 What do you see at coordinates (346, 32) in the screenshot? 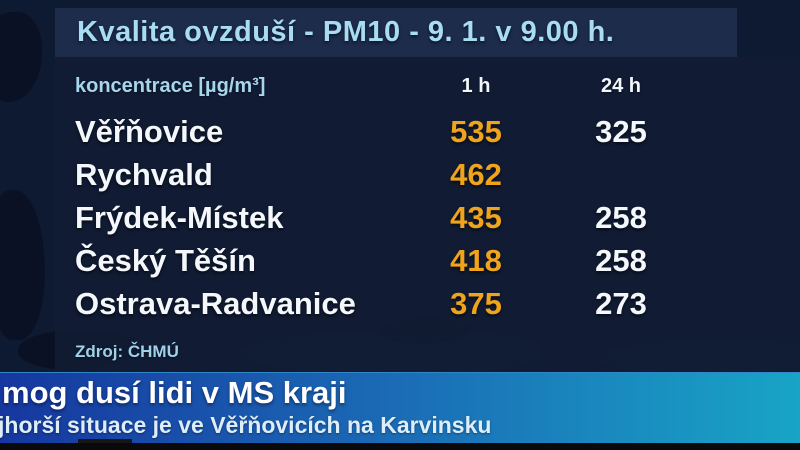
I see `page-title: Kvalita ovzduší - PM10 - 9. 1. v 9.00 h.` at bounding box center [346, 32].